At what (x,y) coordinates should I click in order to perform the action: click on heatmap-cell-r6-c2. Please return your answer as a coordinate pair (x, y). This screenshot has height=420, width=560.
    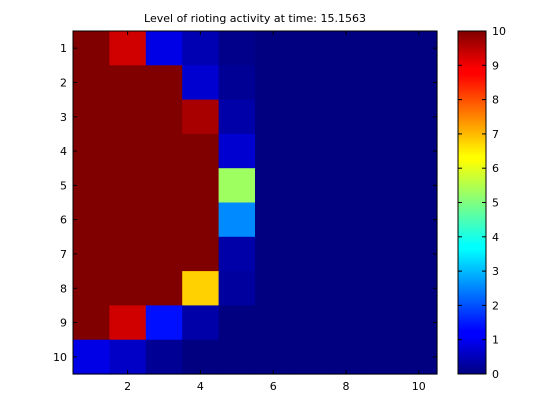
    Looking at the image, I should click on (128, 220).